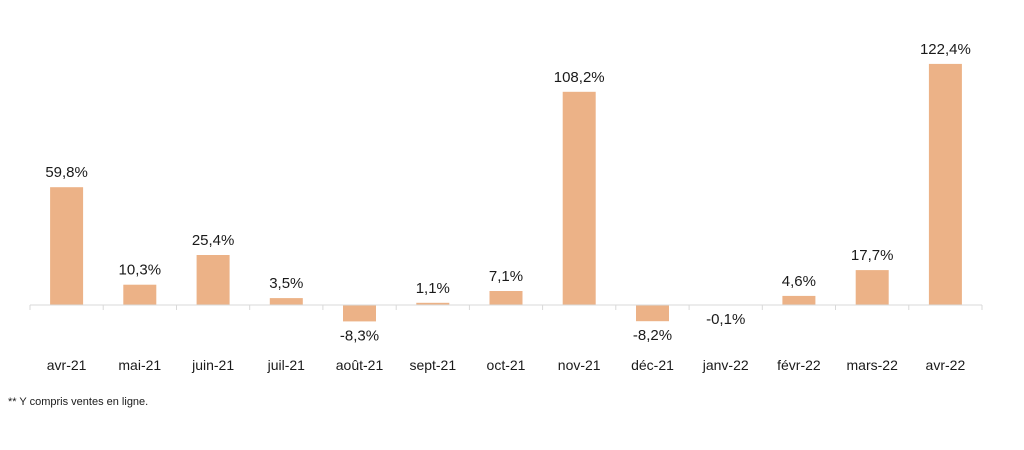 The image size is (1024, 450). What do you see at coordinates (360, 365) in the screenshot?
I see `tick-label-août-21: août-21` at bounding box center [360, 365].